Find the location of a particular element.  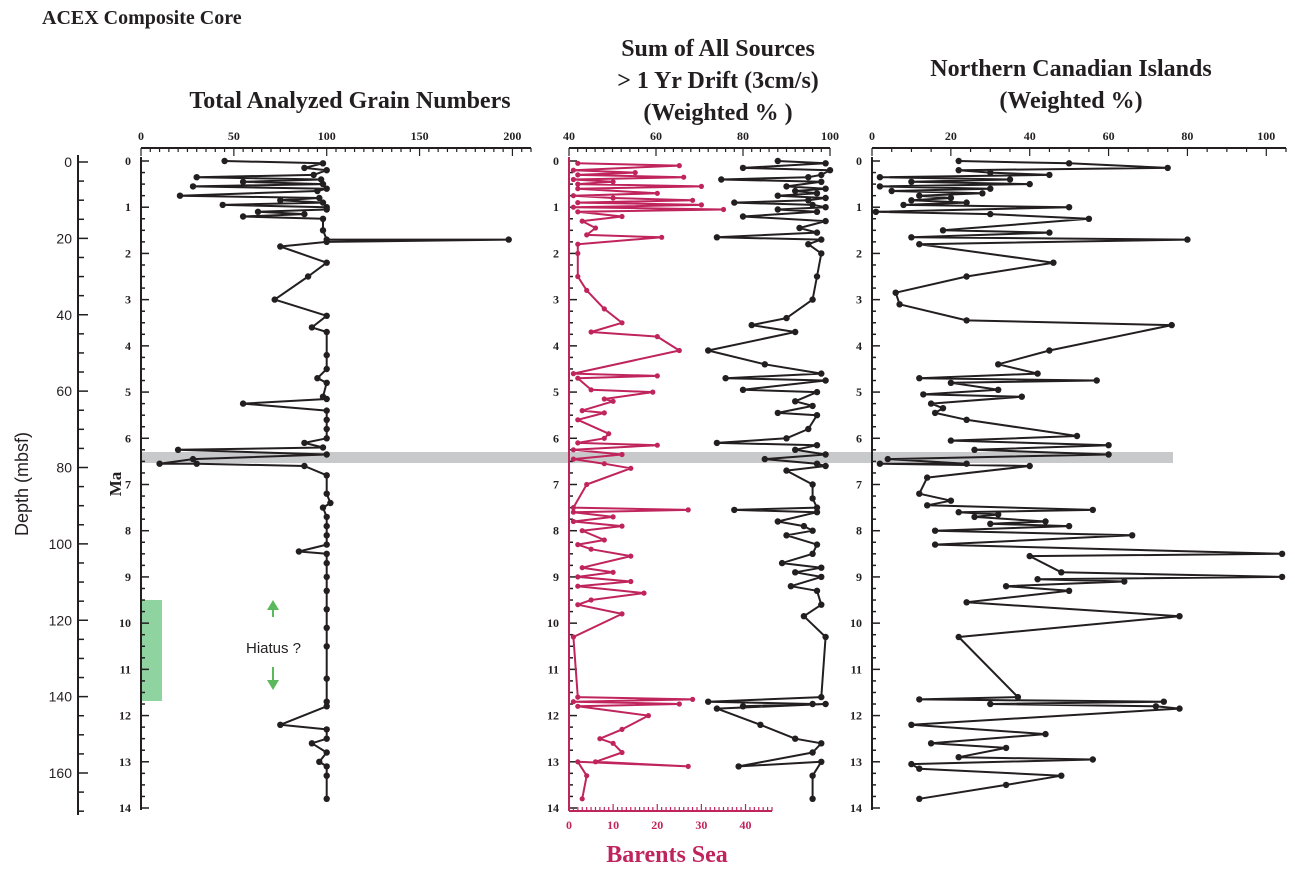

age-tick-label: 14 is located at coordinates (856, 808).